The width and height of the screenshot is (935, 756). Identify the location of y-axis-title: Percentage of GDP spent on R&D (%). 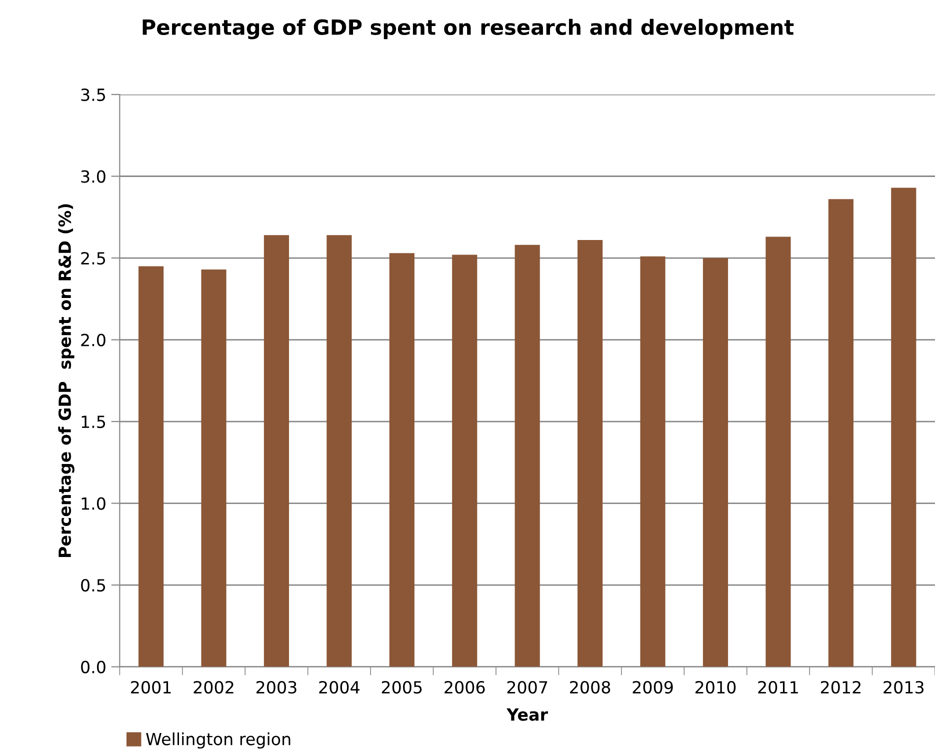
(66, 380).